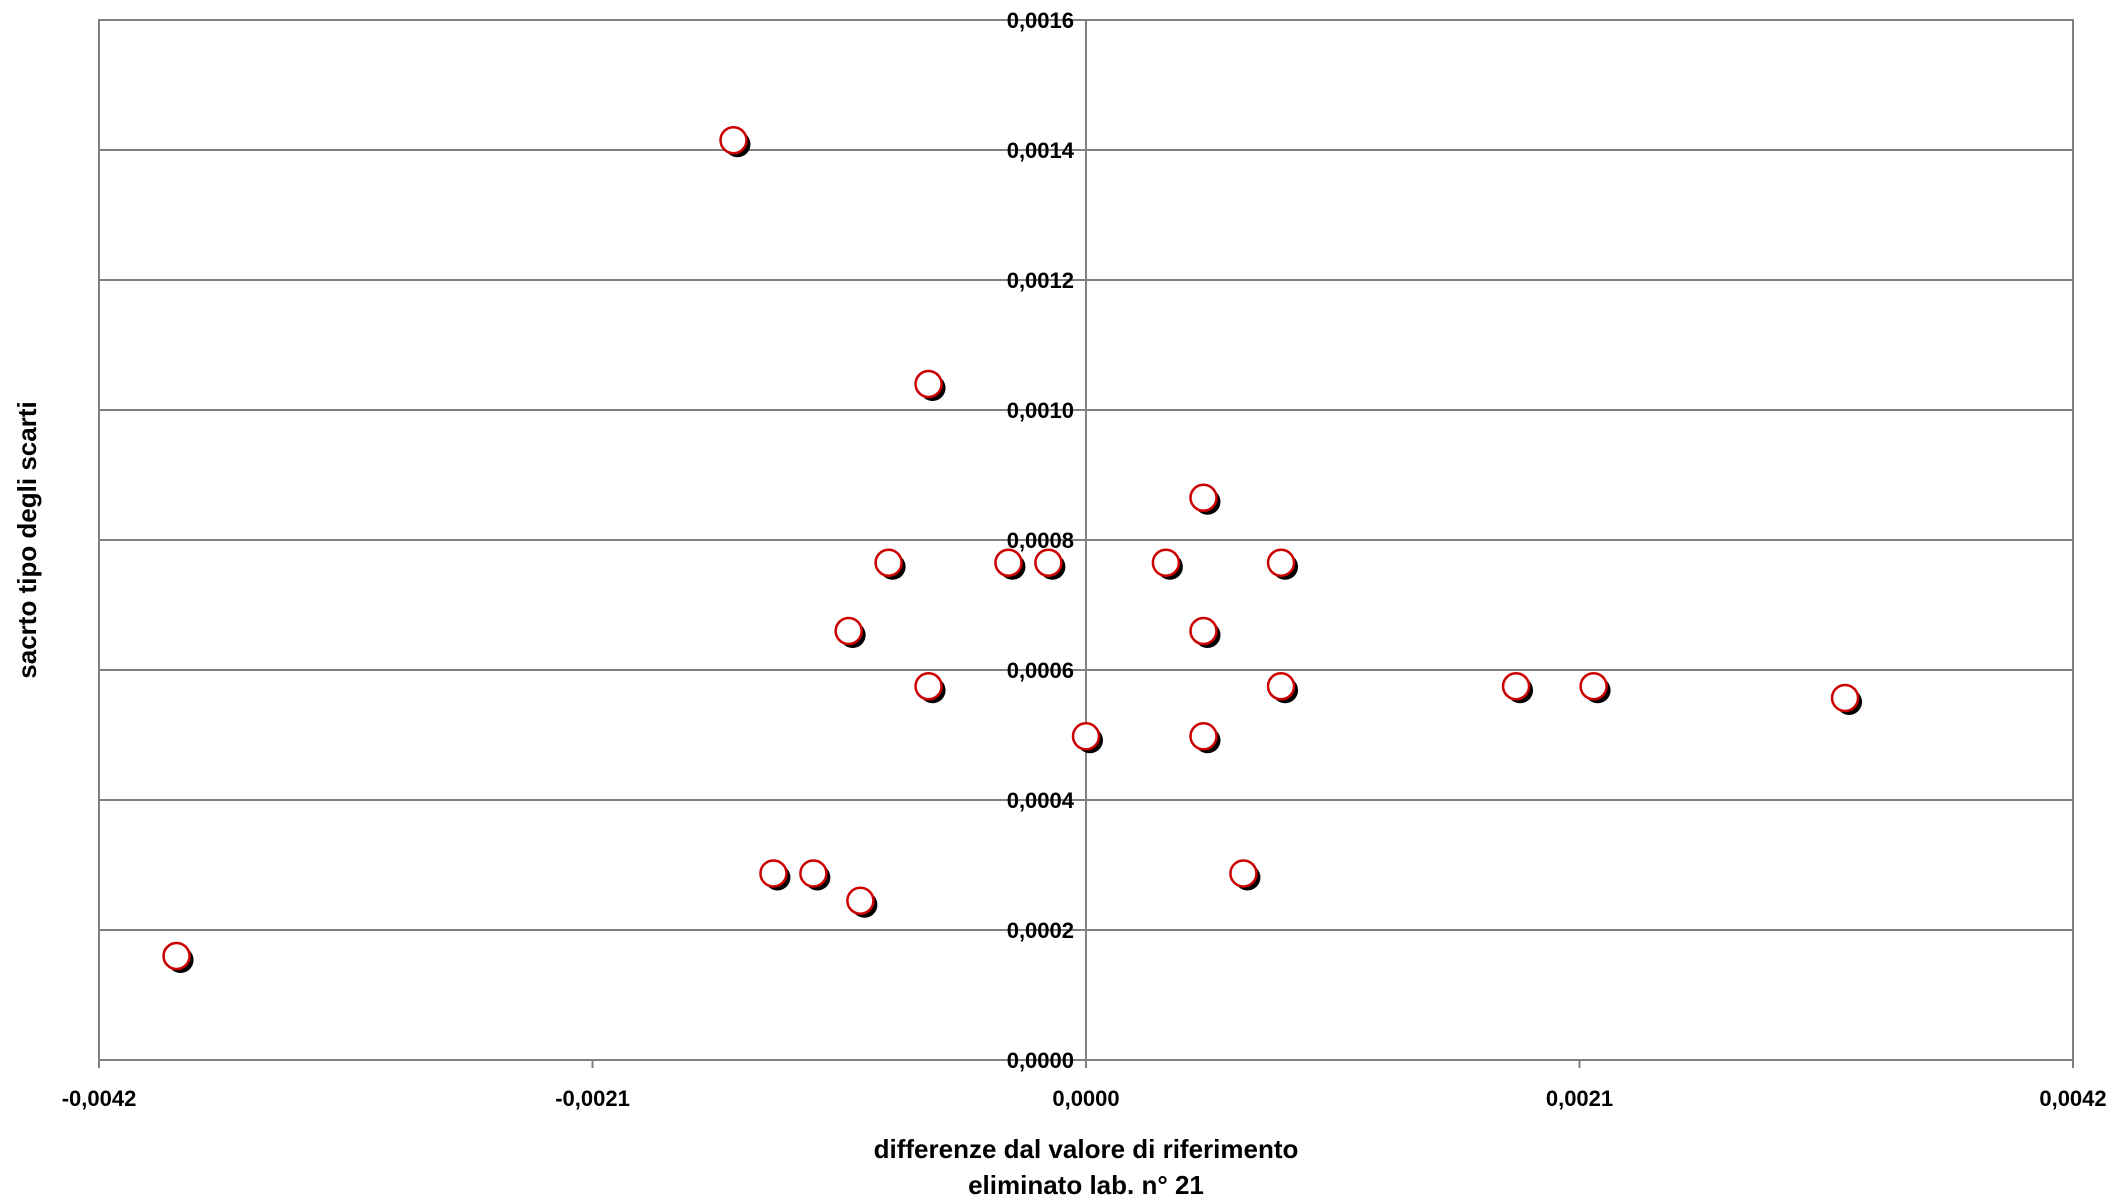  Describe the element at coordinates (1040, 410) in the screenshot. I see `y-tick-label: 0,0010` at that location.